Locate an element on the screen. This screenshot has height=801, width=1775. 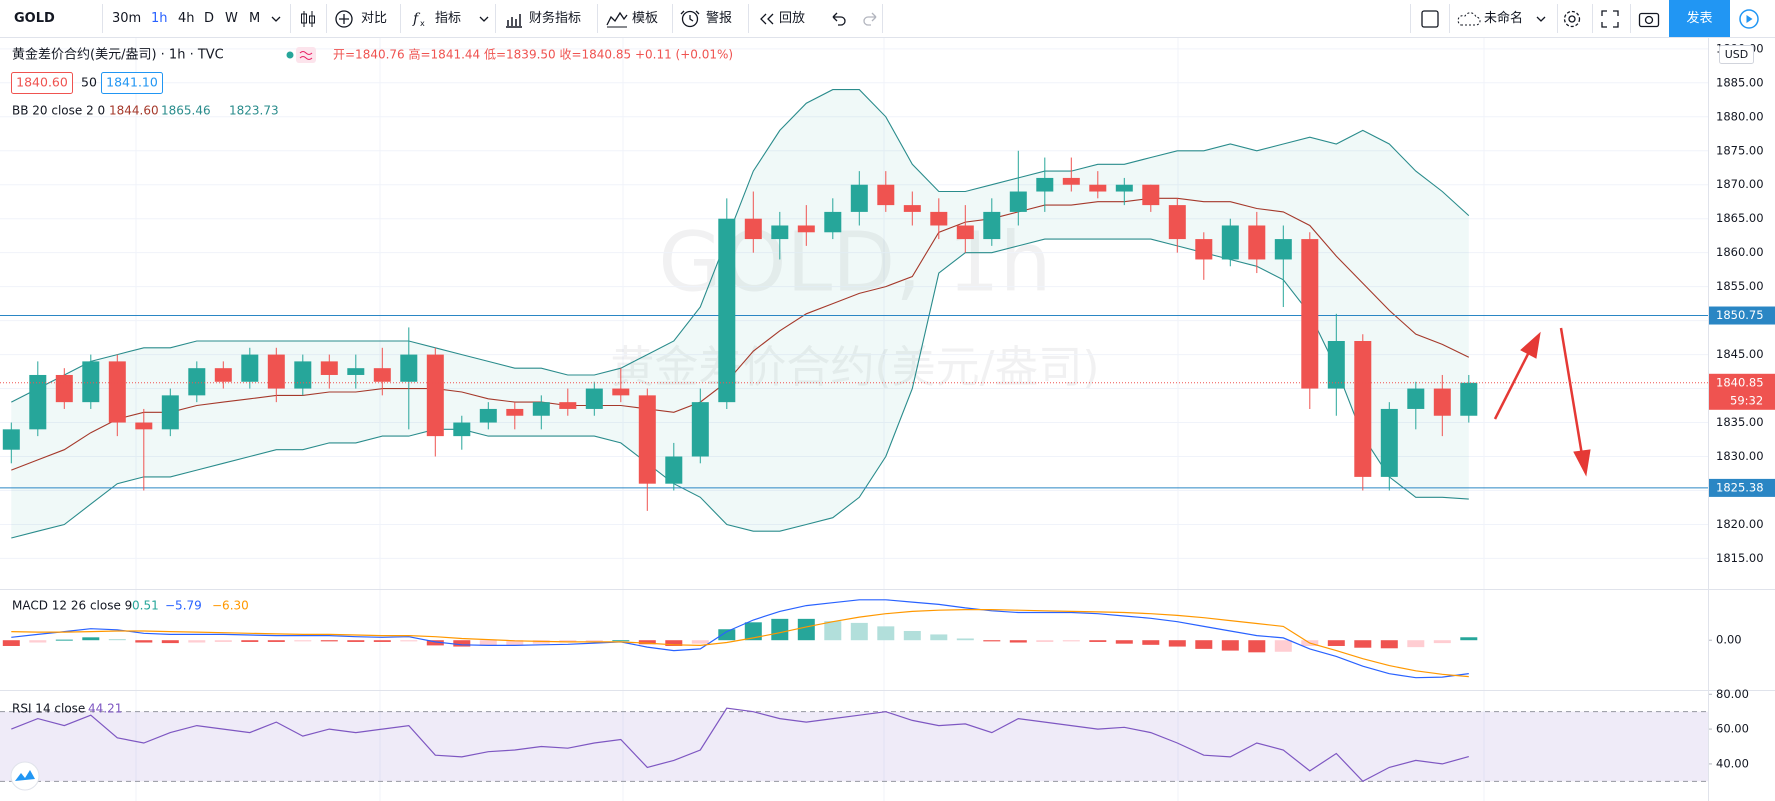
arrow-down-shaft is located at coordinates (1571, 391).